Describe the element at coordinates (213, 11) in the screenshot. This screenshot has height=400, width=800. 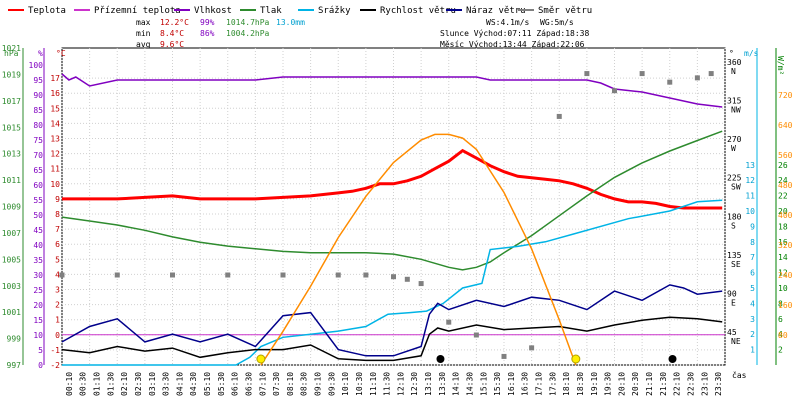
I see `legend-label: Vlhkost` at that location.